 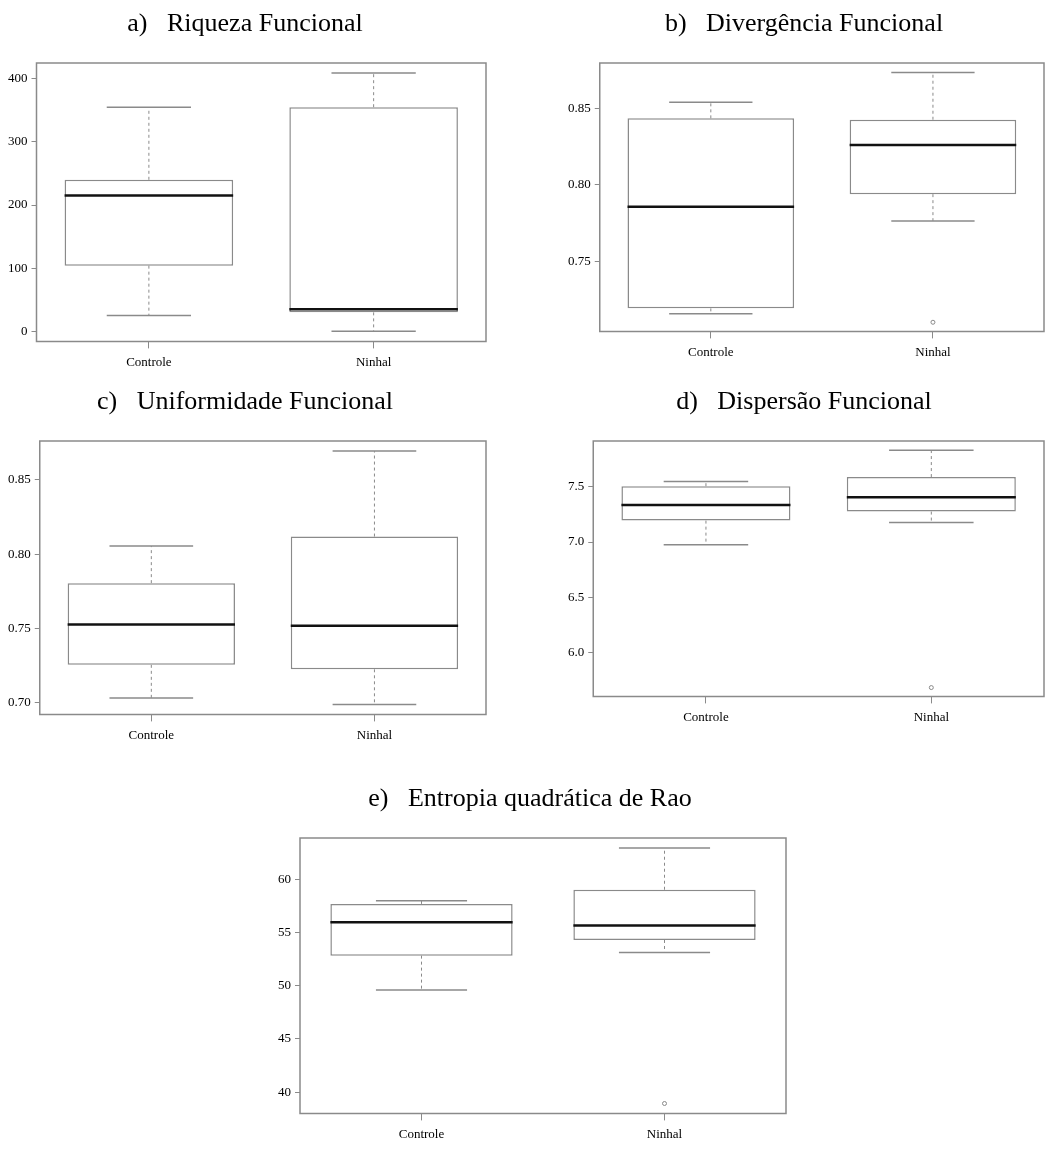 I want to click on y-tick-label: 40, so click(x=284, y=1091).